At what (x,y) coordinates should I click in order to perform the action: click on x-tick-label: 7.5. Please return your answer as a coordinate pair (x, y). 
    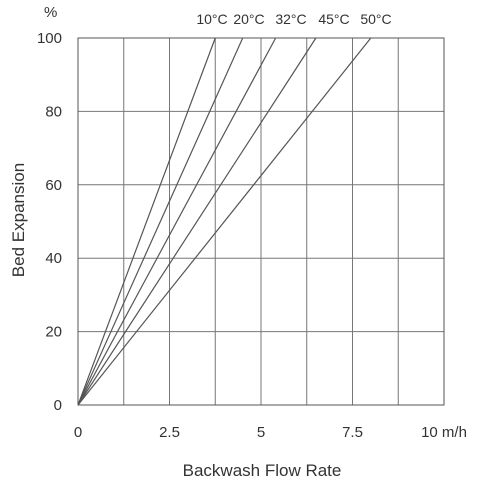
    Looking at the image, I should click on (352, 432).